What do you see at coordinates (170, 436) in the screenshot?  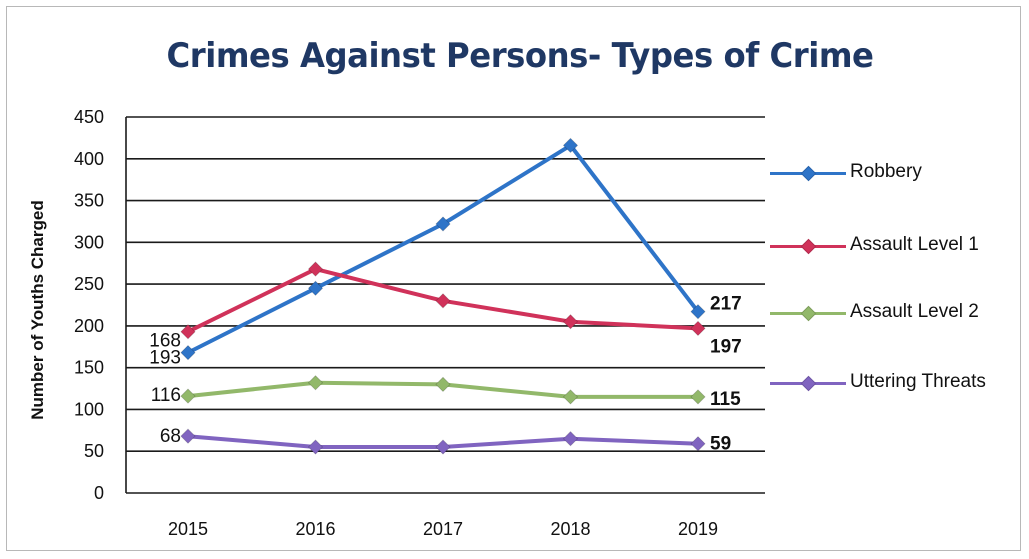 I see `data-label: 68` at bounding box center [170, 436].